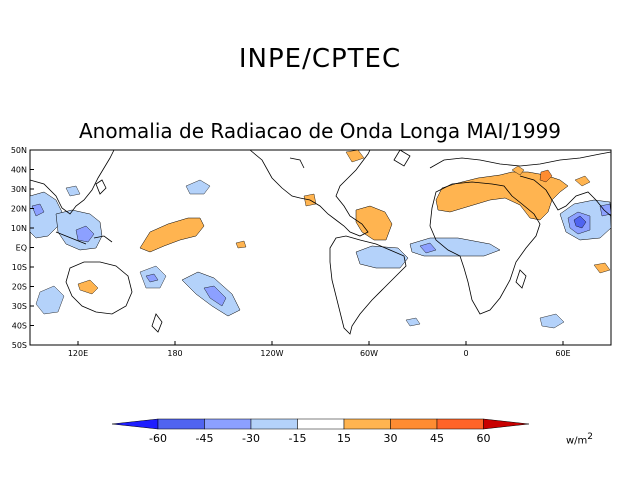 The image size is (640, 494). Describe the element at coordinates (368, 285) in the screenshot. I see `south-america-coast` at that location.